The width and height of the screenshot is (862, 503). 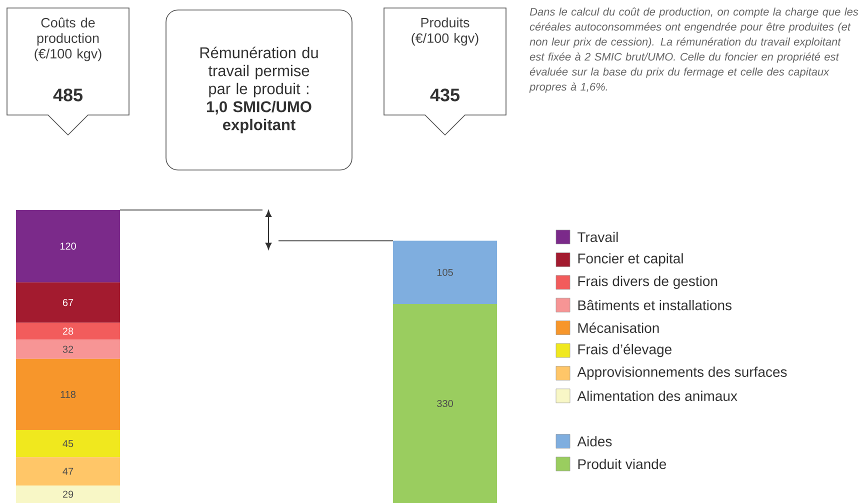 I want to click on legend-label: Mécanisation, so click(x=618, y=328).